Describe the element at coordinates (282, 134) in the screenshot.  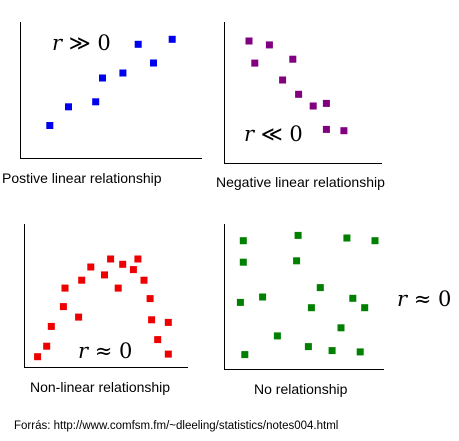
I see `annotation-negative-rel: ≪ 0` at that location.